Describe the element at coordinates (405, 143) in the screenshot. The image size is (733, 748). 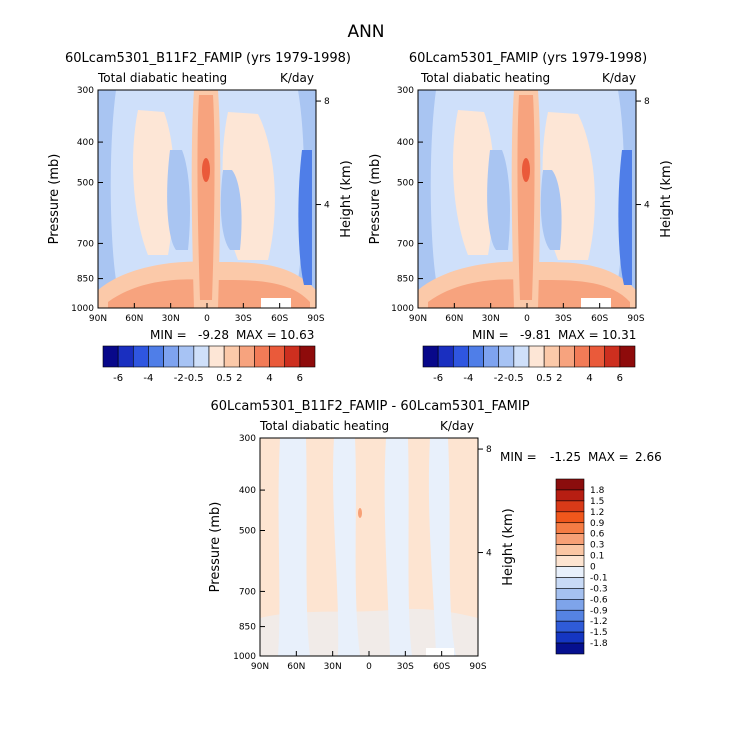
I see `p2-y-tick-label: 400` at that location.